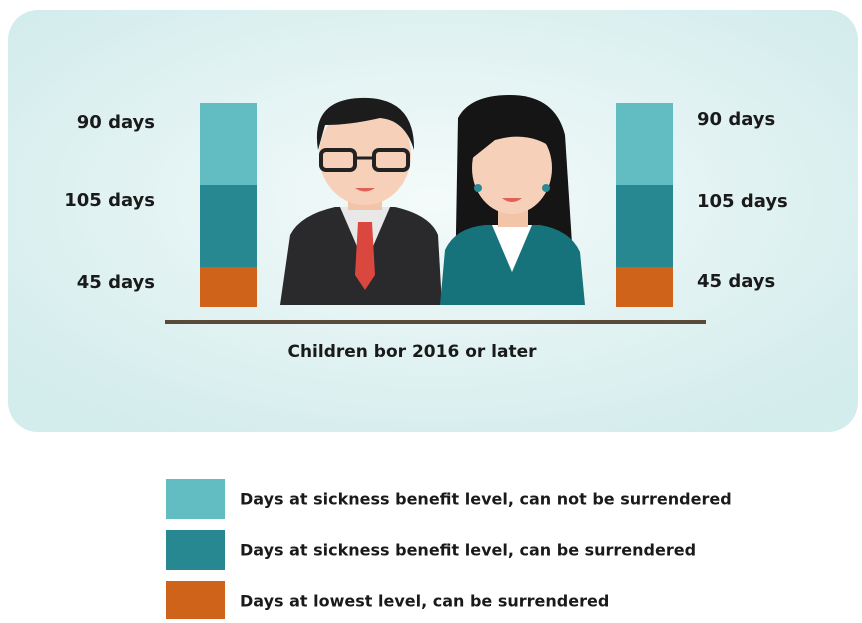 Image resolution: width=862 pixels, height=623 pixels. What do you see at coordinates (361, 201) in the screenshot?
I see `man-illustration` at bounding box center [361, 201].